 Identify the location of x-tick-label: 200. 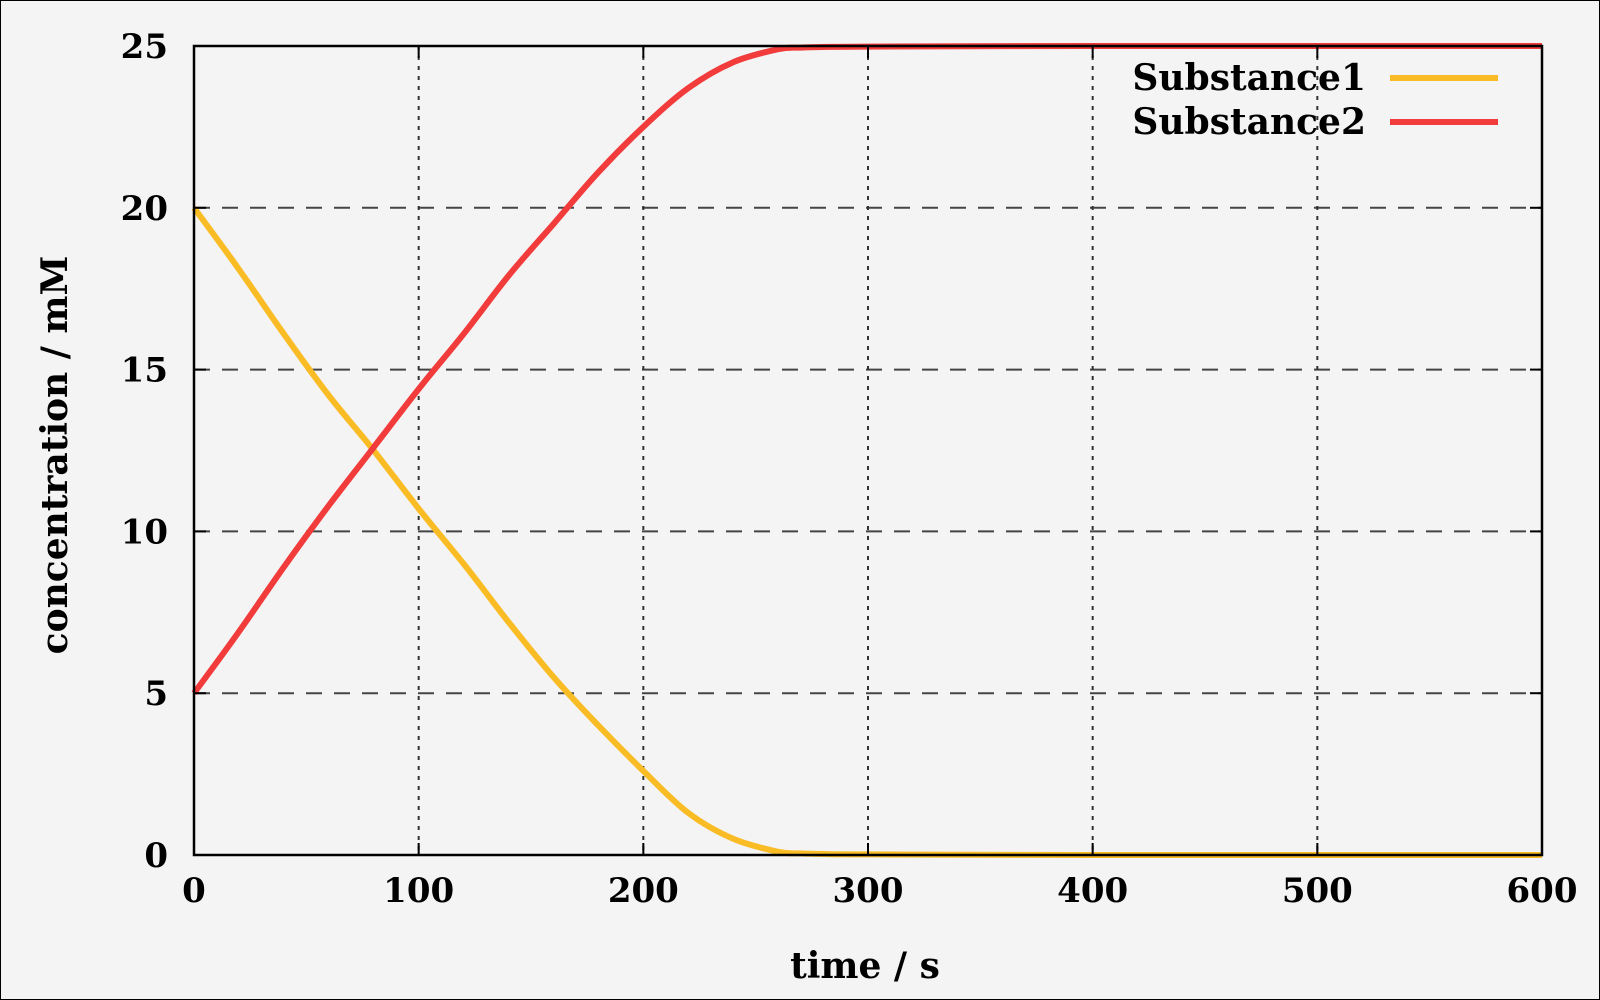
(643, 891).